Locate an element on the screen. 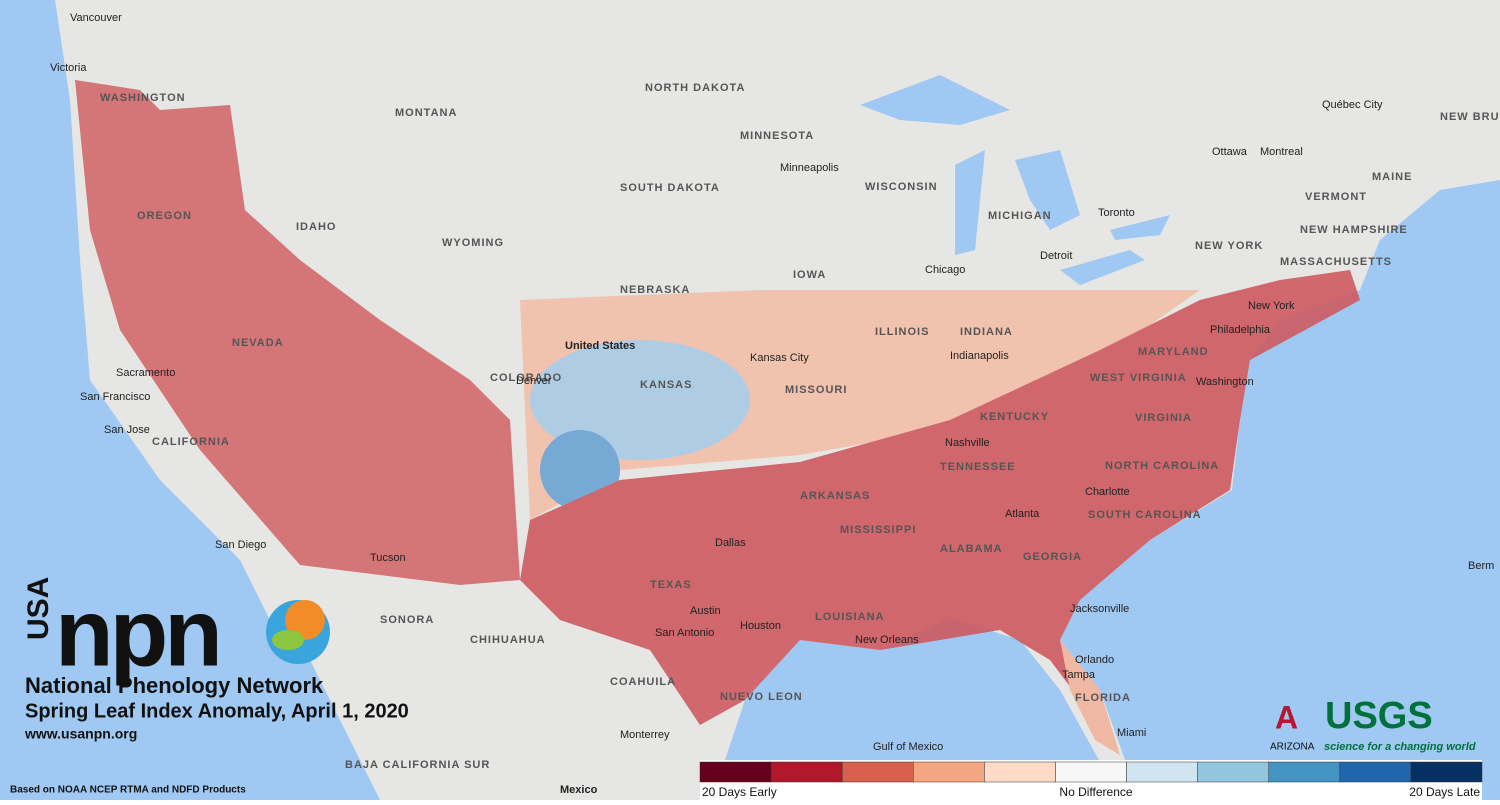 This screenshot has width=1500, height=805. map-label: NUEVO LEON is located at coordinates (761, 697).